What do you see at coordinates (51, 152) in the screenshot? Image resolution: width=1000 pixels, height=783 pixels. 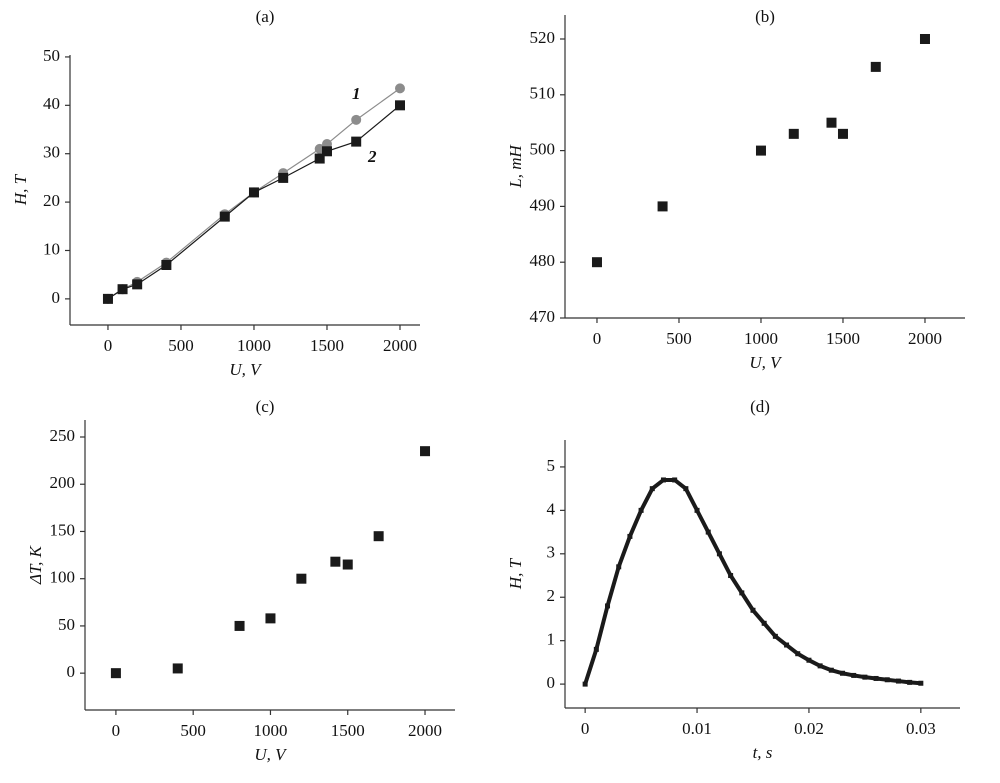 I see `y-tick-label: 30` at bounding box center [51, 152].